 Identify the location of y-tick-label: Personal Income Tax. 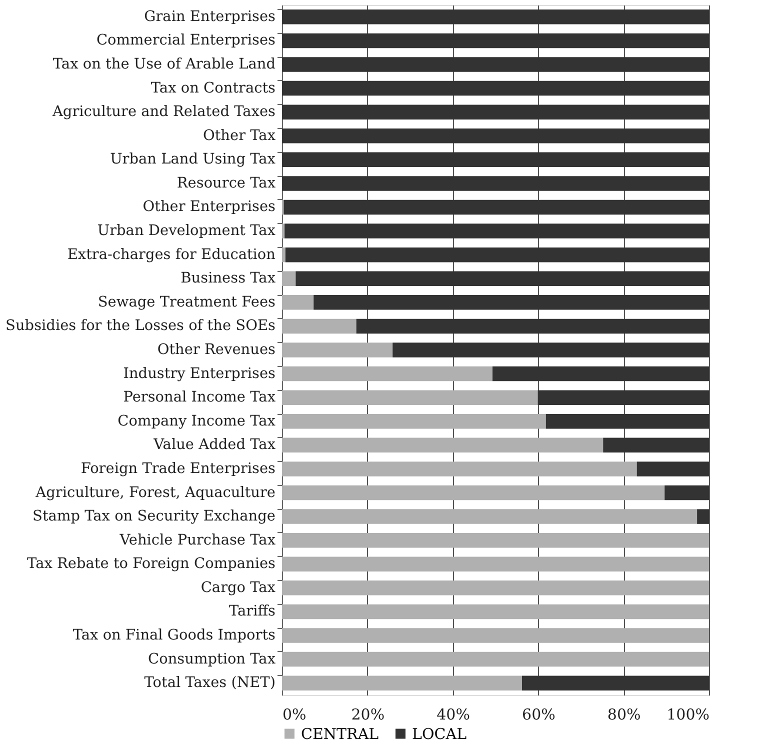
(199, 398).